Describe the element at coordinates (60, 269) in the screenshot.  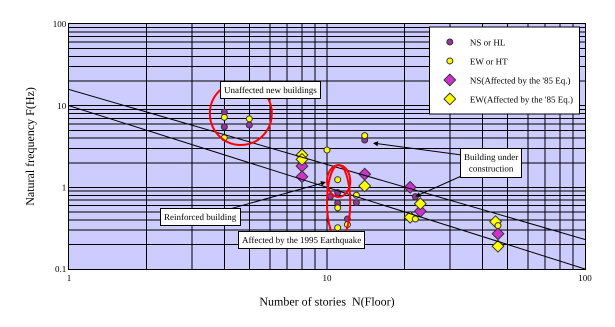
I see `y-tick-label: 0.1` at that location.